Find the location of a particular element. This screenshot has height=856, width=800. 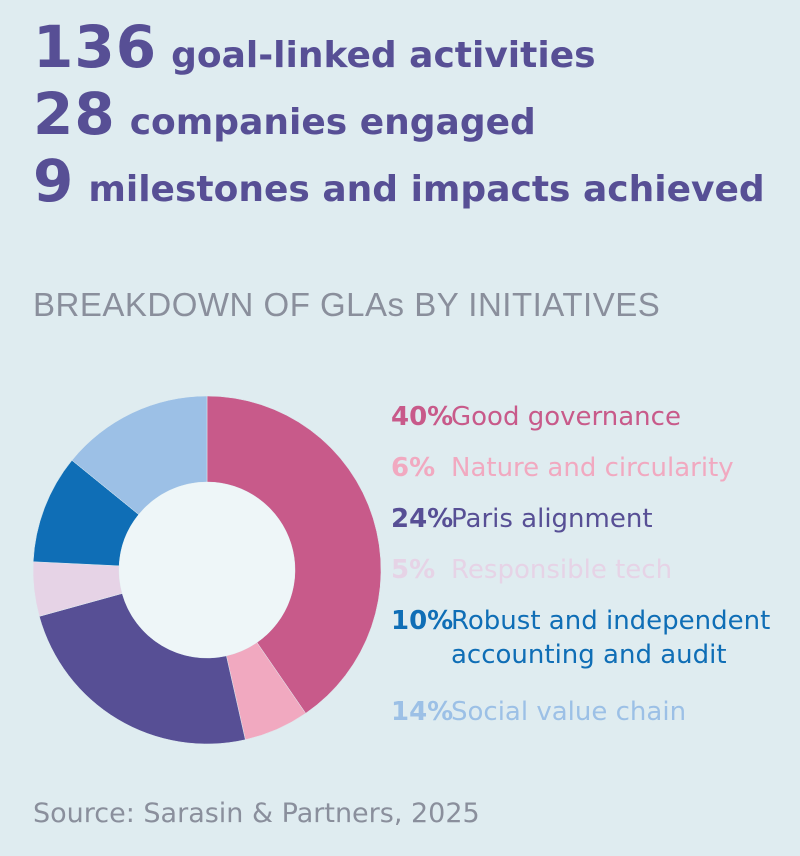

stat-activities: 136 goal-linked activities is located at coordinates (406, 47).